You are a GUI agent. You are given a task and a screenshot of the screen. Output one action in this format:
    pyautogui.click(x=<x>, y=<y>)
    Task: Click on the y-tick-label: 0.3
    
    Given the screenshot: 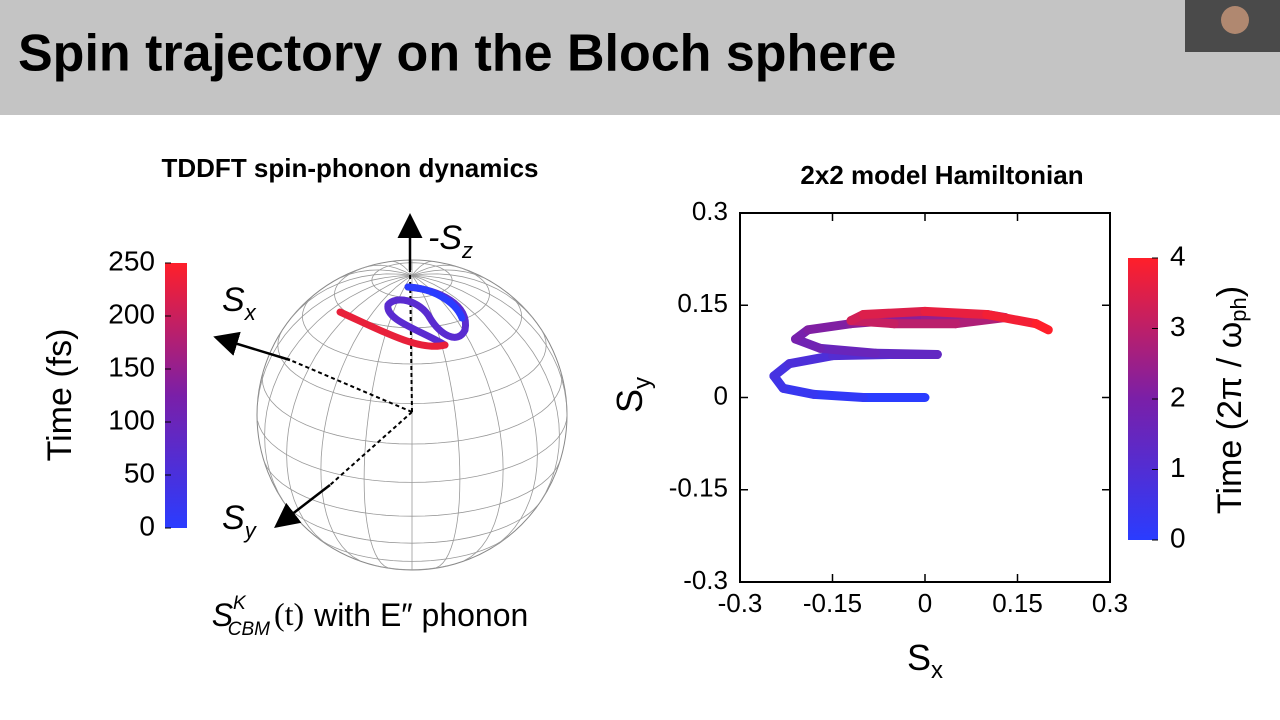 What is the action you would take?
    pyautogui.click(x=710, y=211)
    